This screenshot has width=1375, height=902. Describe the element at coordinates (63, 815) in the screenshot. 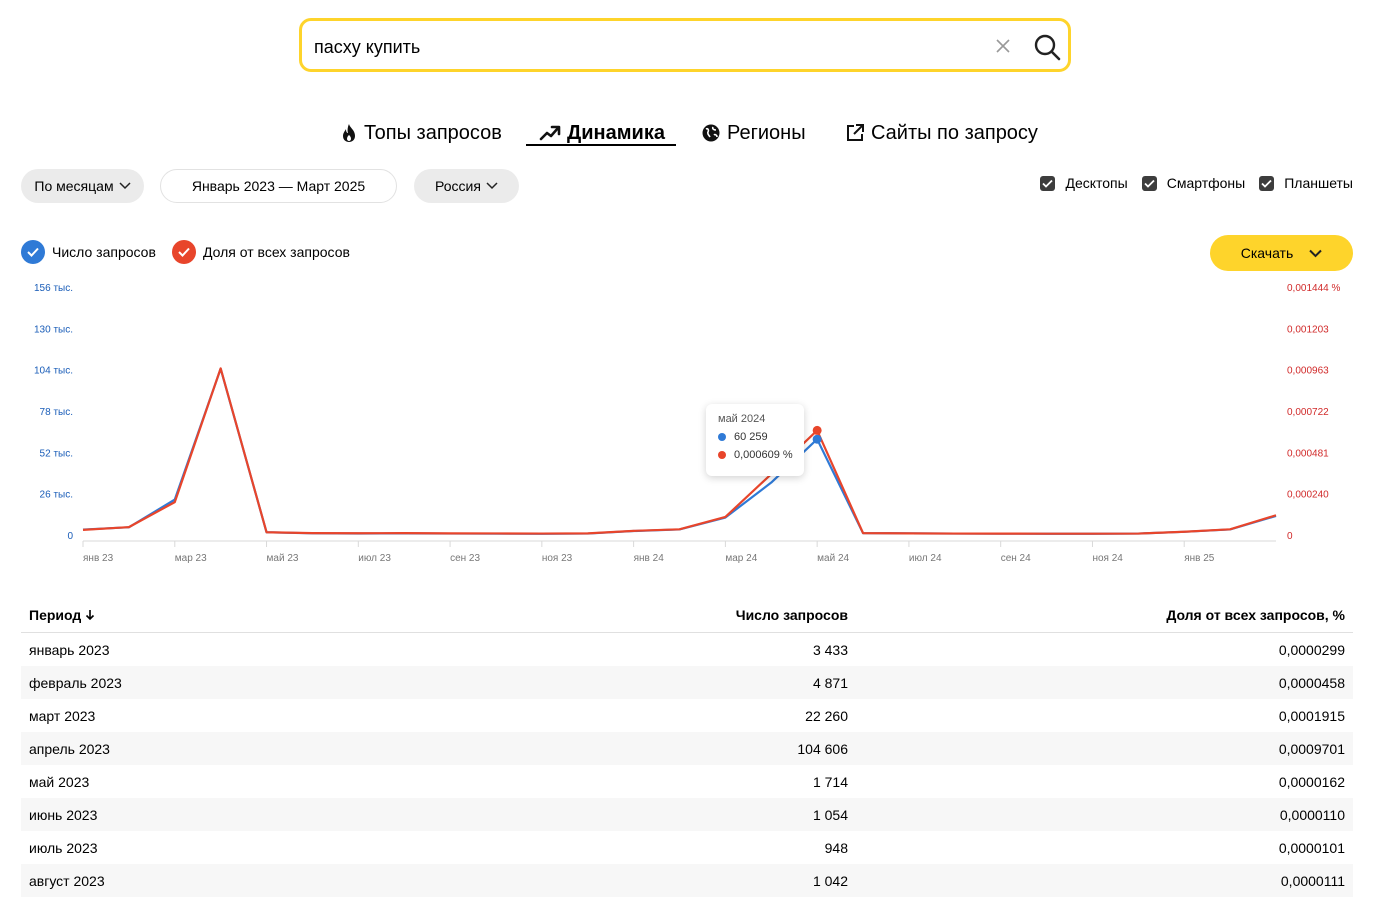

I see `period-cell: июнь 2023` at that location.